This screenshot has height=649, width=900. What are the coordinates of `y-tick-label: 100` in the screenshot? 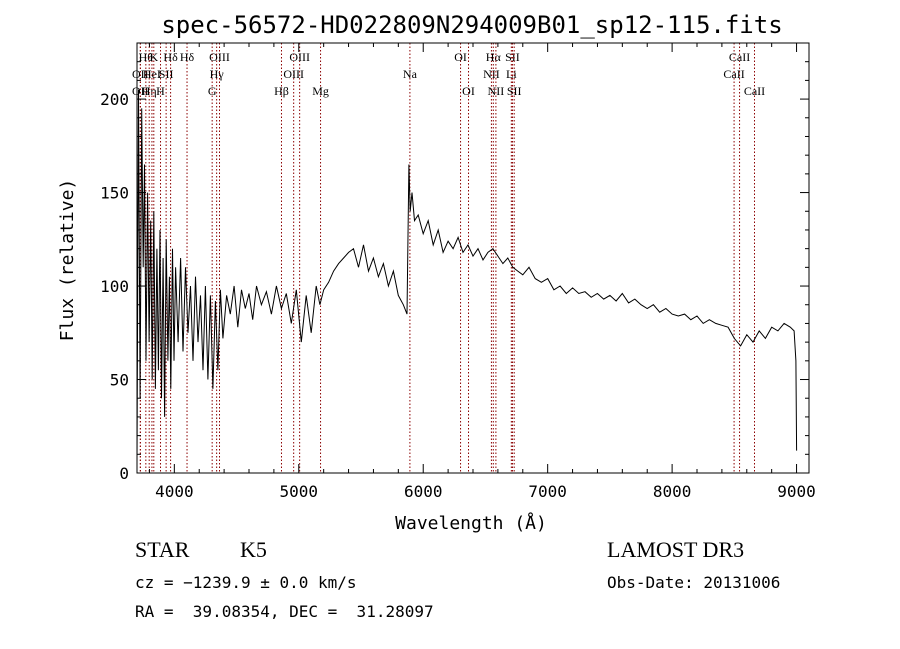 It's located at (114, 286).